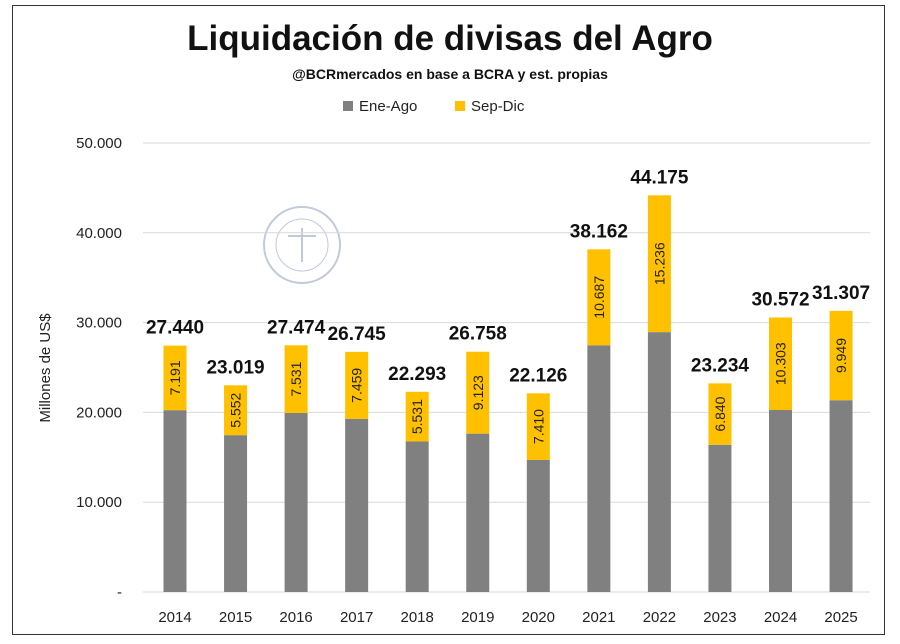 The width and height of the screenshot is (900, 644). I want to click on total-data-label: 38.162, so click(599, 231).